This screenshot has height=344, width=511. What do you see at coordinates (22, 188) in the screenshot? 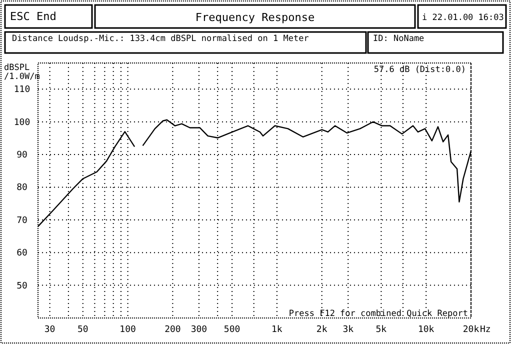
I see `y-tick-label: 80` at bounding box center [22, 188].